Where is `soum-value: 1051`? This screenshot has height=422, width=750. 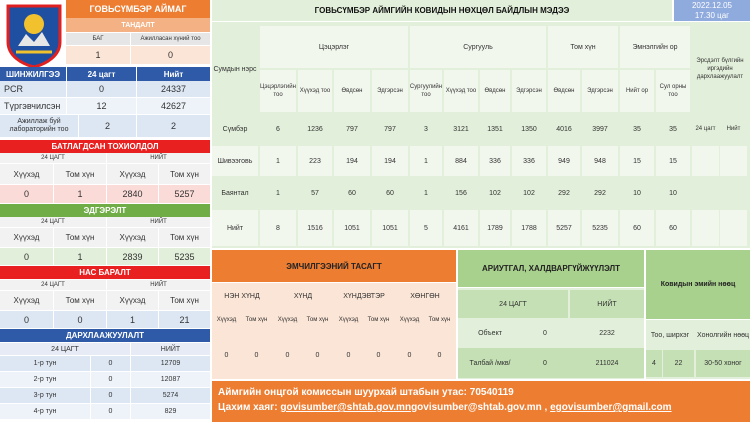 soum-value: 1051 is located at coordinates (352, 228).